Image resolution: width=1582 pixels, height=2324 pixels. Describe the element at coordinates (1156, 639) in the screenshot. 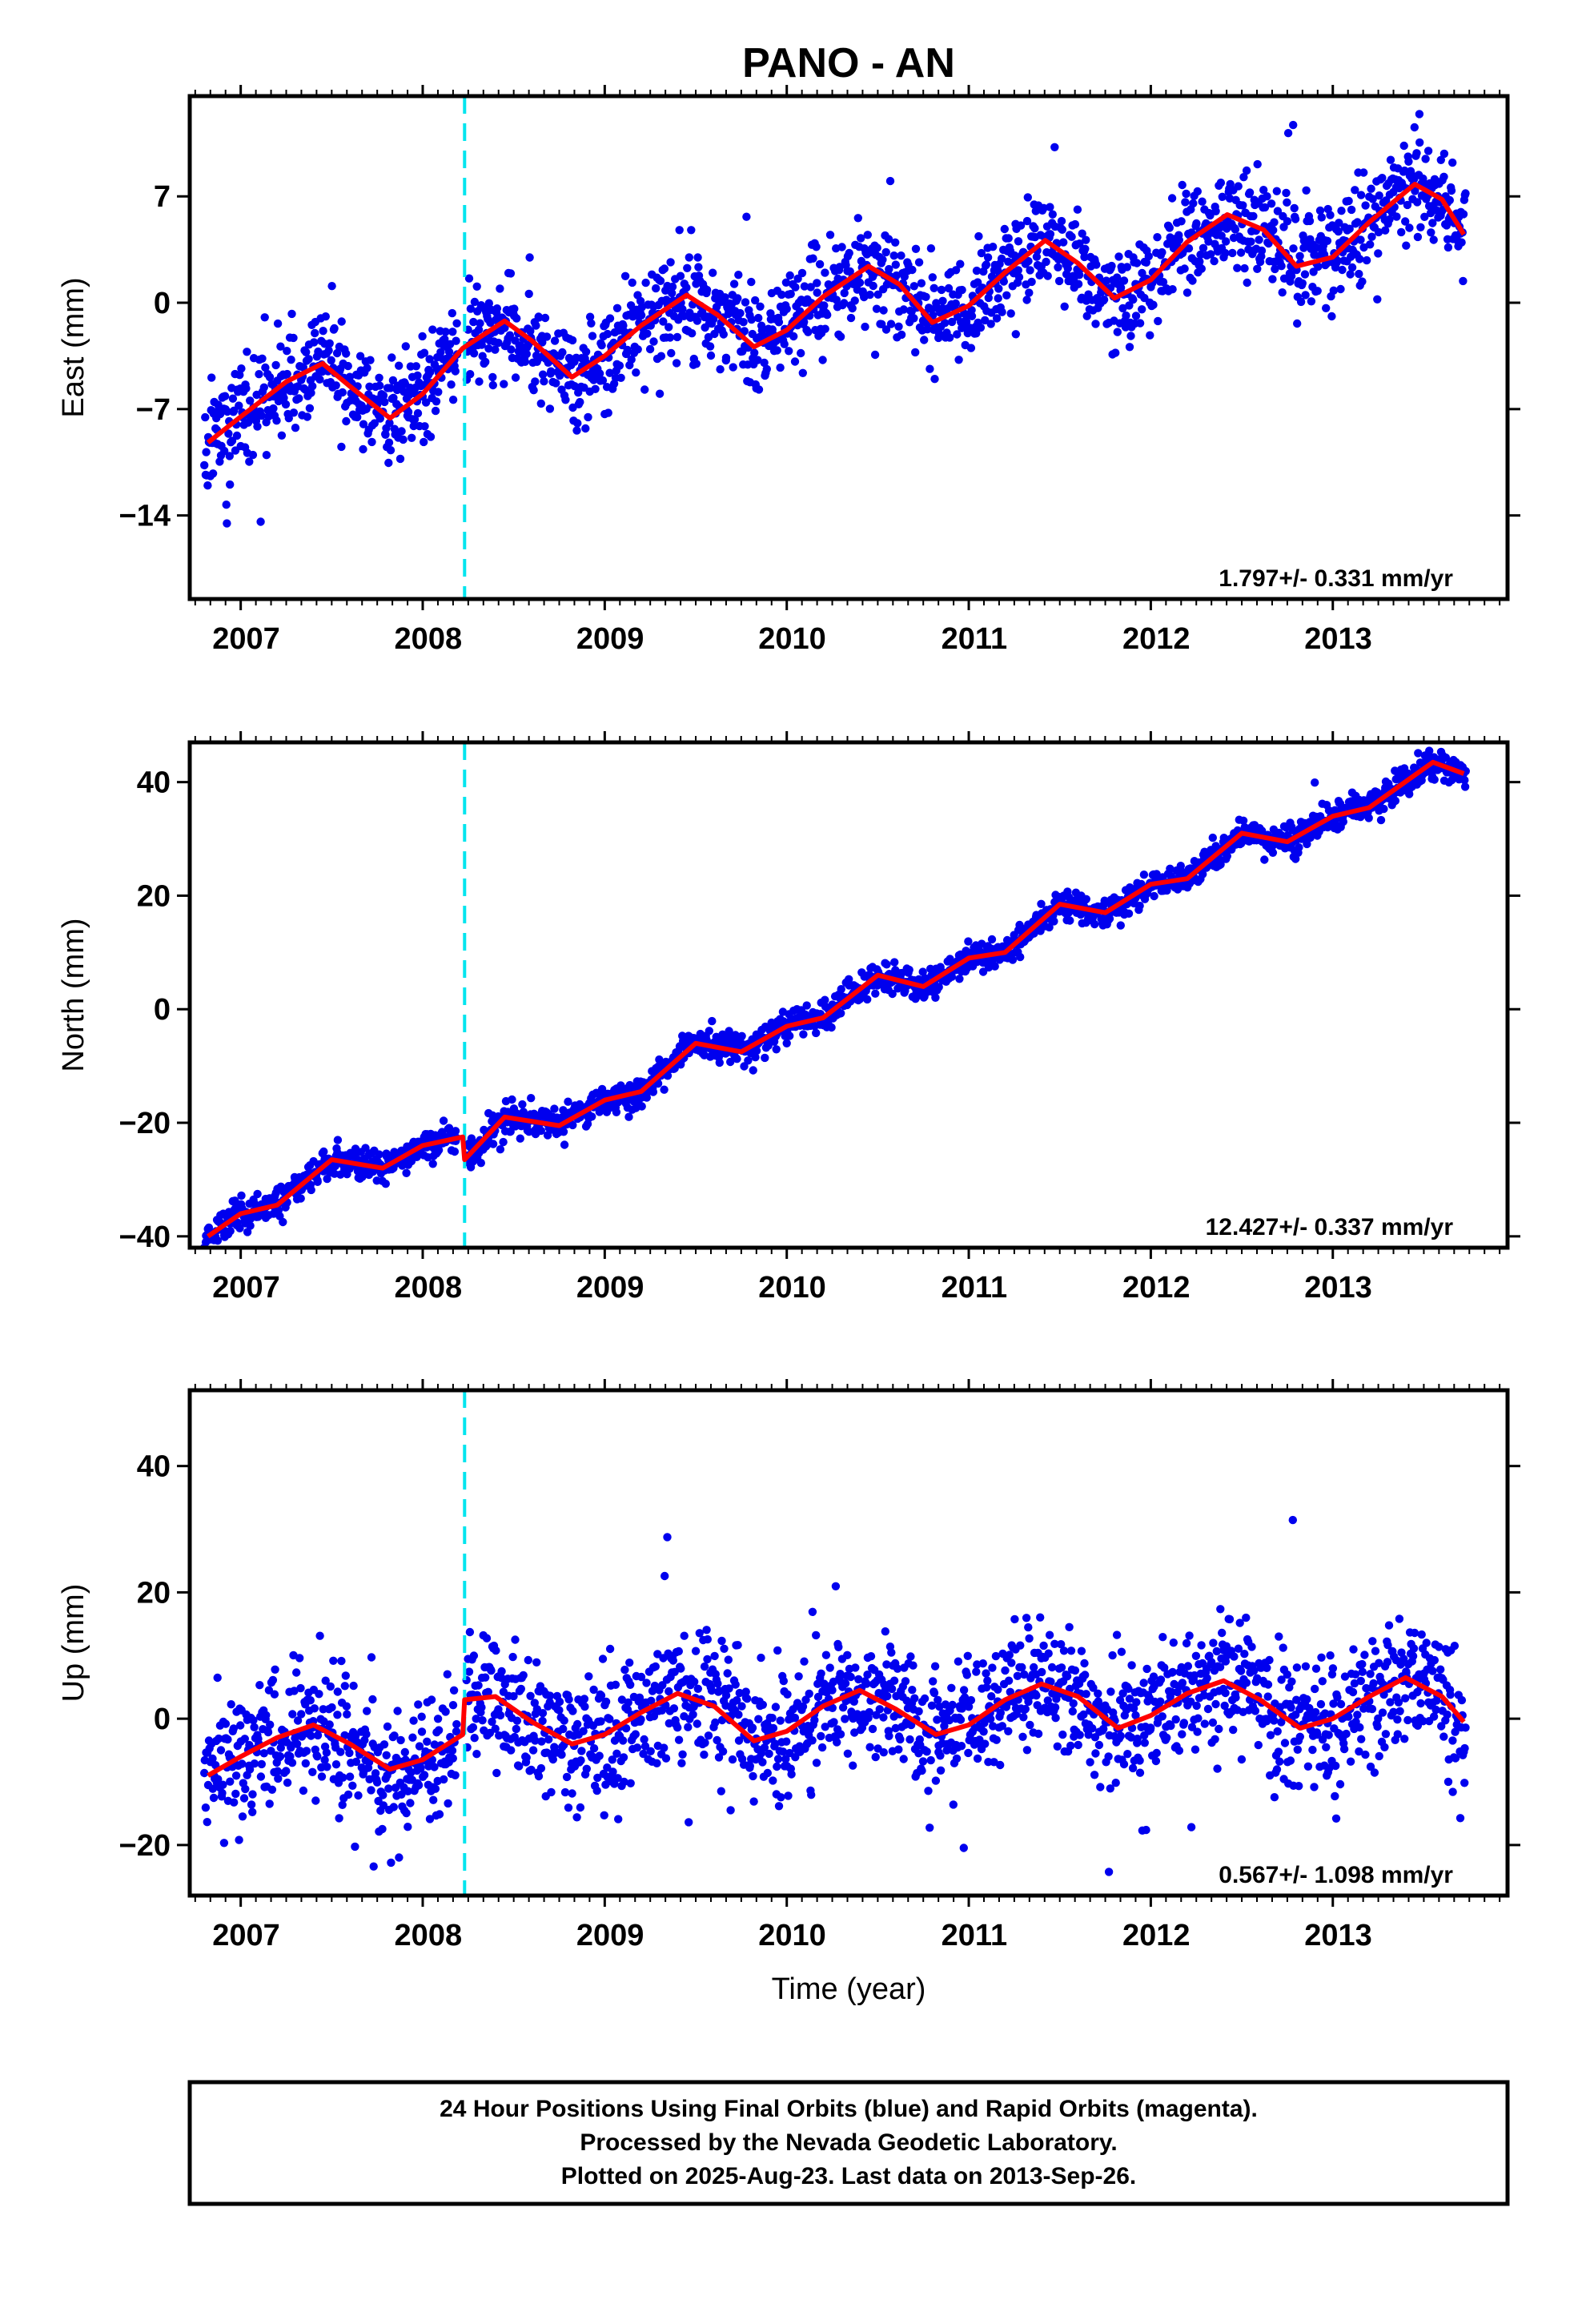

I see `east-x-tick-label: 2012` at that location.